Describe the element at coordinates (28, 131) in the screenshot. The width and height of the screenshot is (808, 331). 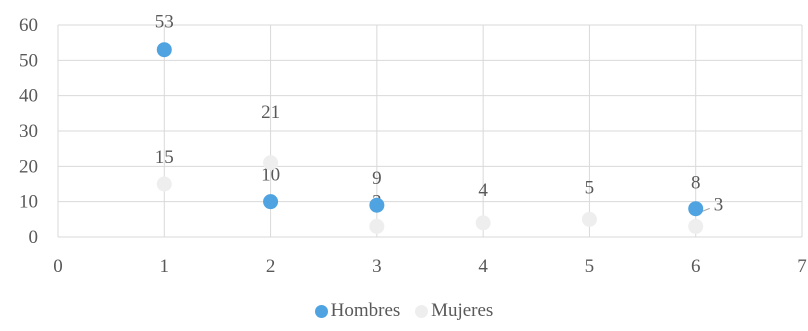
I see `y-tick-label-30: 30` at that location.